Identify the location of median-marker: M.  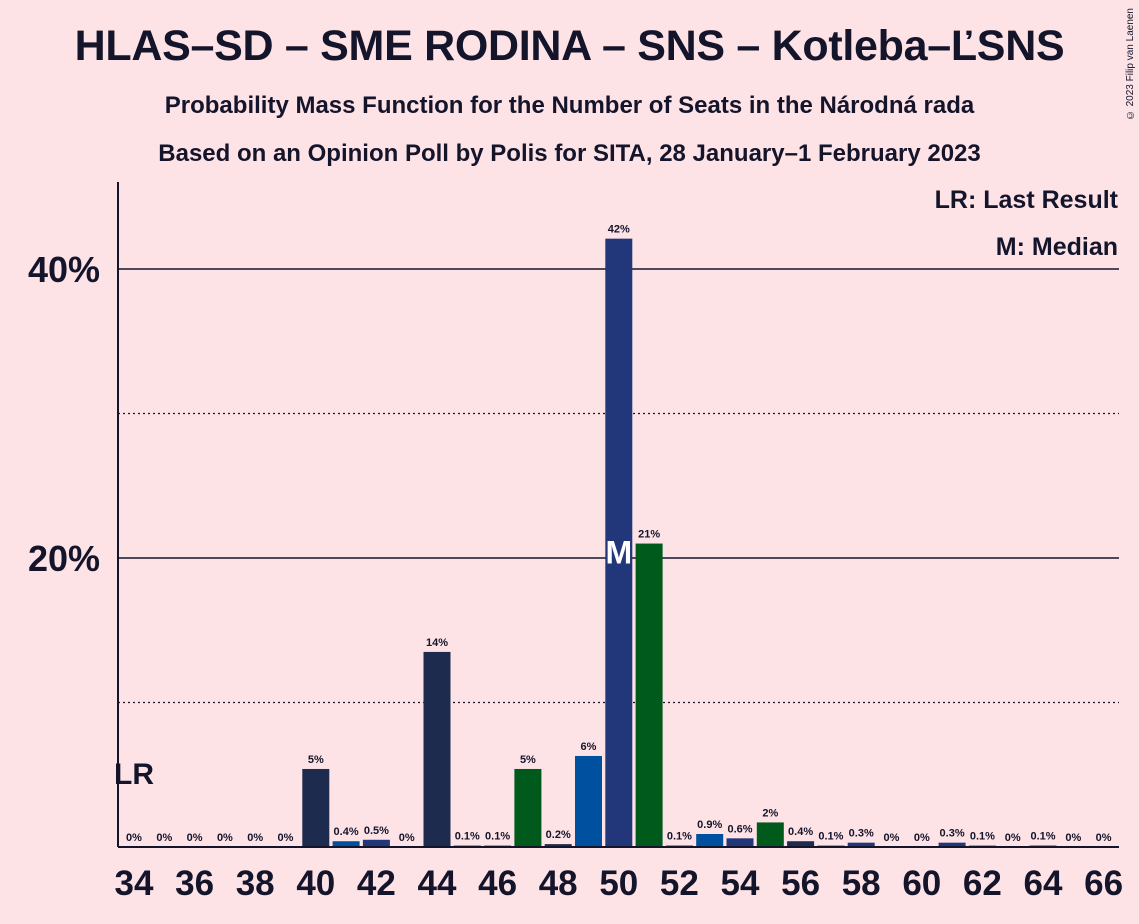
(618, 553).